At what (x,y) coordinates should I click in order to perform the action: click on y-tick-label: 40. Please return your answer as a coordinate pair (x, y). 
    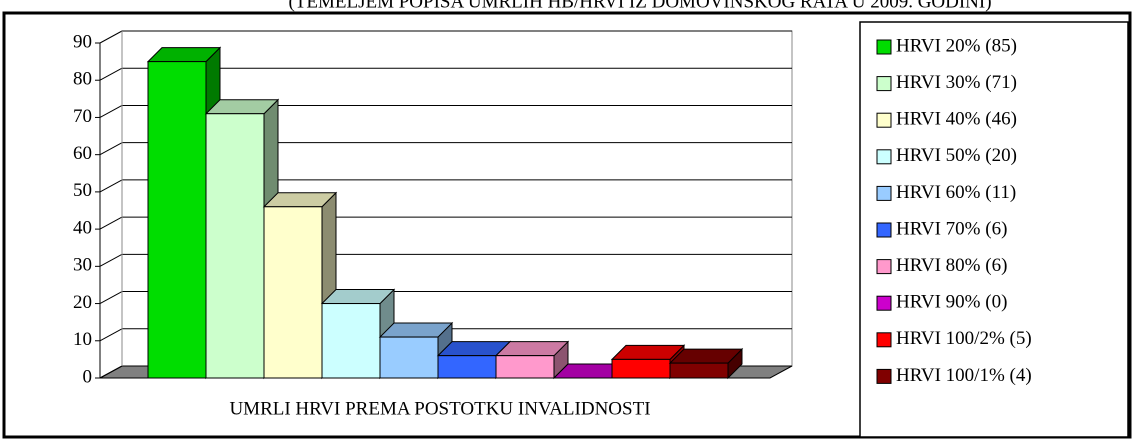
    Looking at the image, I should click on (82, 227).